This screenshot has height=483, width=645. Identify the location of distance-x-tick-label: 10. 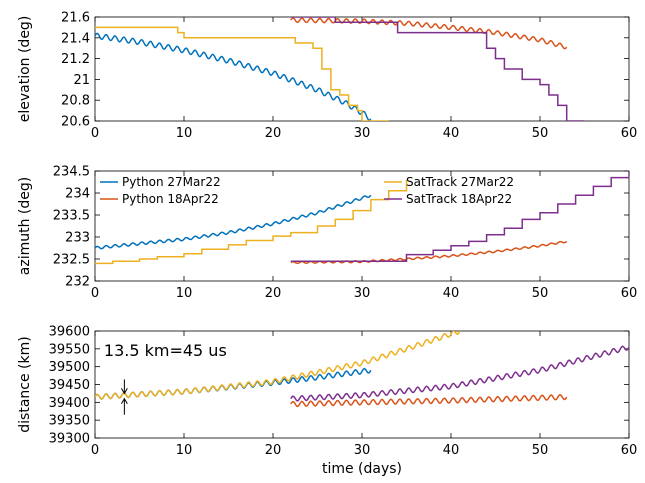
(184, 450).